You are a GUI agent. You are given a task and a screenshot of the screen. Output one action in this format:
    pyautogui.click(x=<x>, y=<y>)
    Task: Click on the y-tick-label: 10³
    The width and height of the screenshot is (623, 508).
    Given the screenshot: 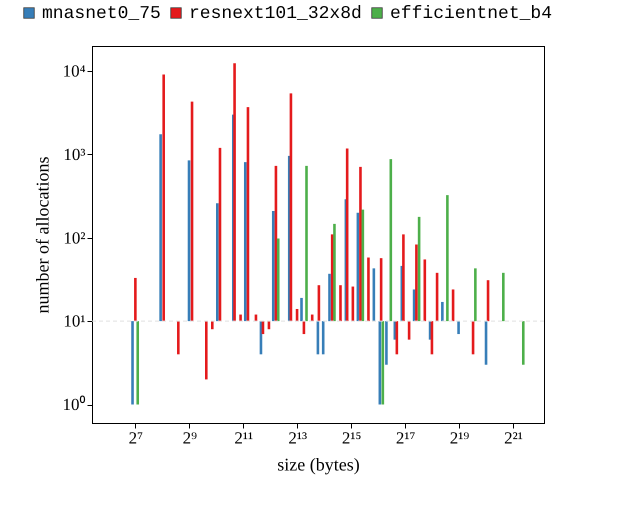 What is the action you would take?
    pyautogui.click(x=74, y=154)
    